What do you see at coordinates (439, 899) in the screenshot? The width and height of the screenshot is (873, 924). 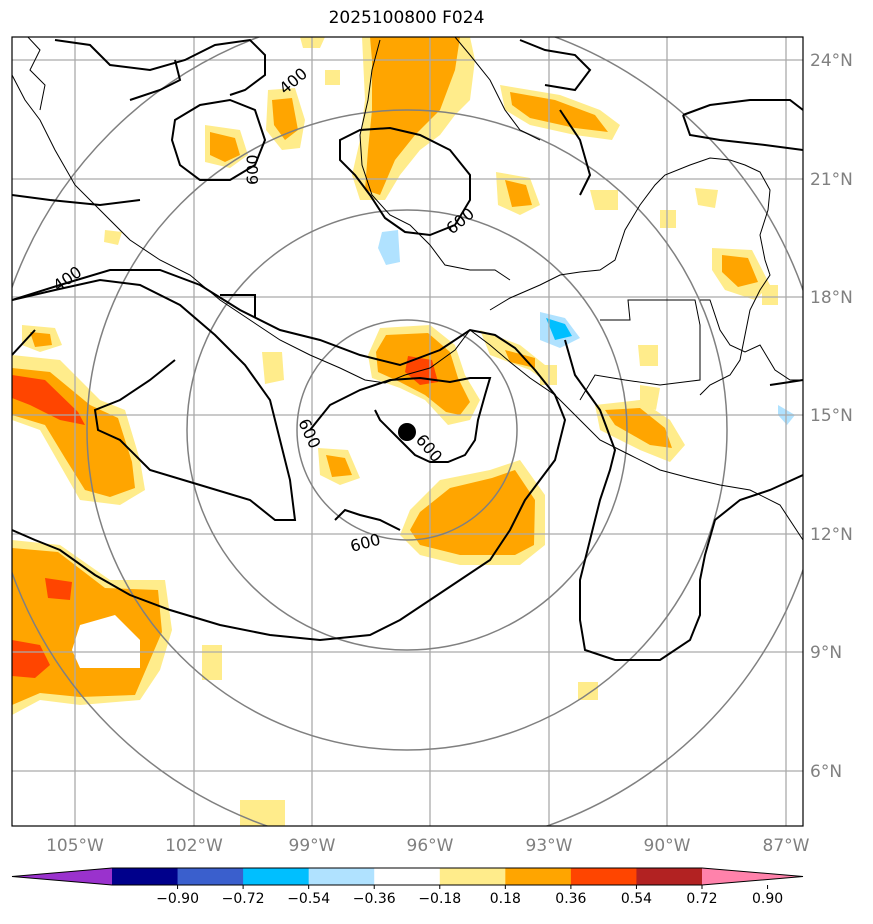 I see `colorbar-tick-label: −0.18` at bounding box center [439, 899].